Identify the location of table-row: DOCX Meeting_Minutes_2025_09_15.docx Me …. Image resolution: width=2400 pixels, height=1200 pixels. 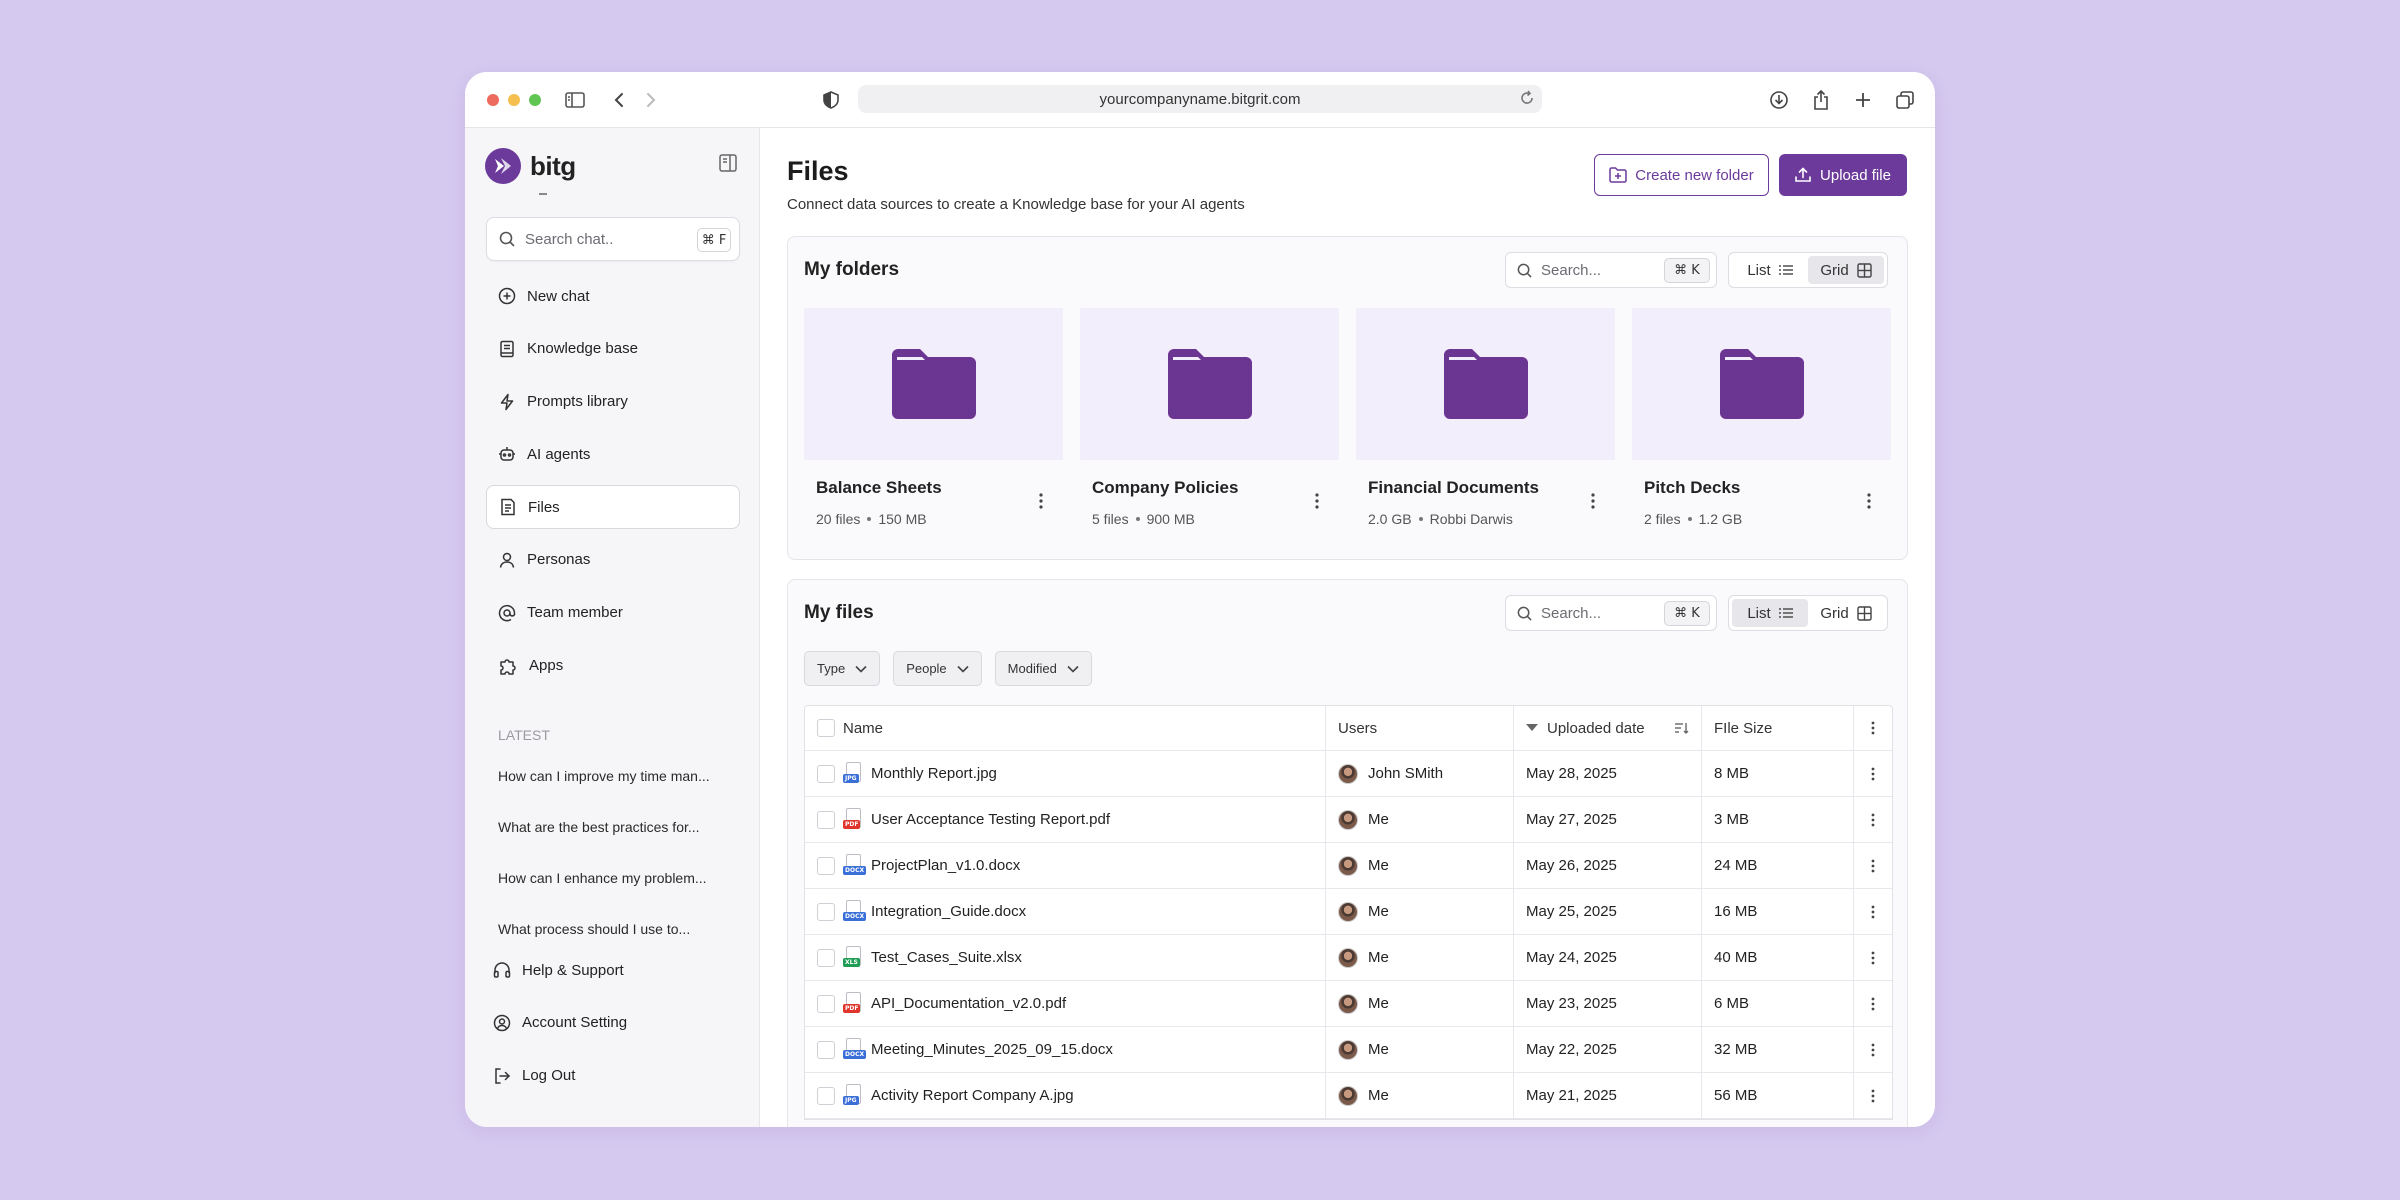
(1348, 1050).